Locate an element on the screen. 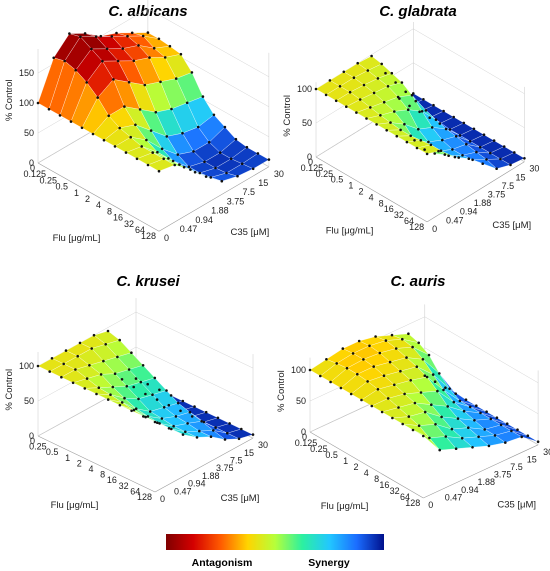 The width and height of the screenshot is (550, 571). y-tick-label: 3.75 is located at coordinates (503, 475).